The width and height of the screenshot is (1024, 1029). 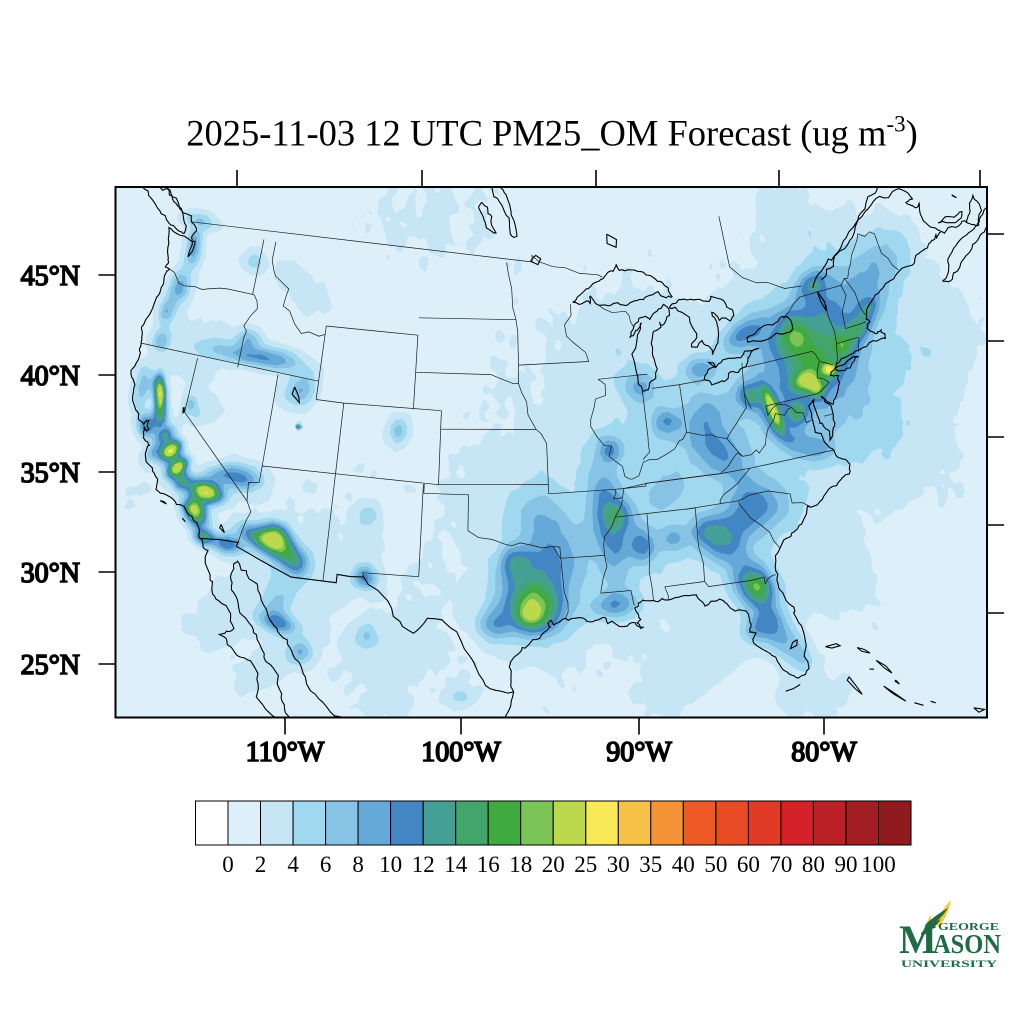 What do you see at coordinates (918, 939) in the screenshot?
I see `svg-text: M` at bounding box center [918, 939].